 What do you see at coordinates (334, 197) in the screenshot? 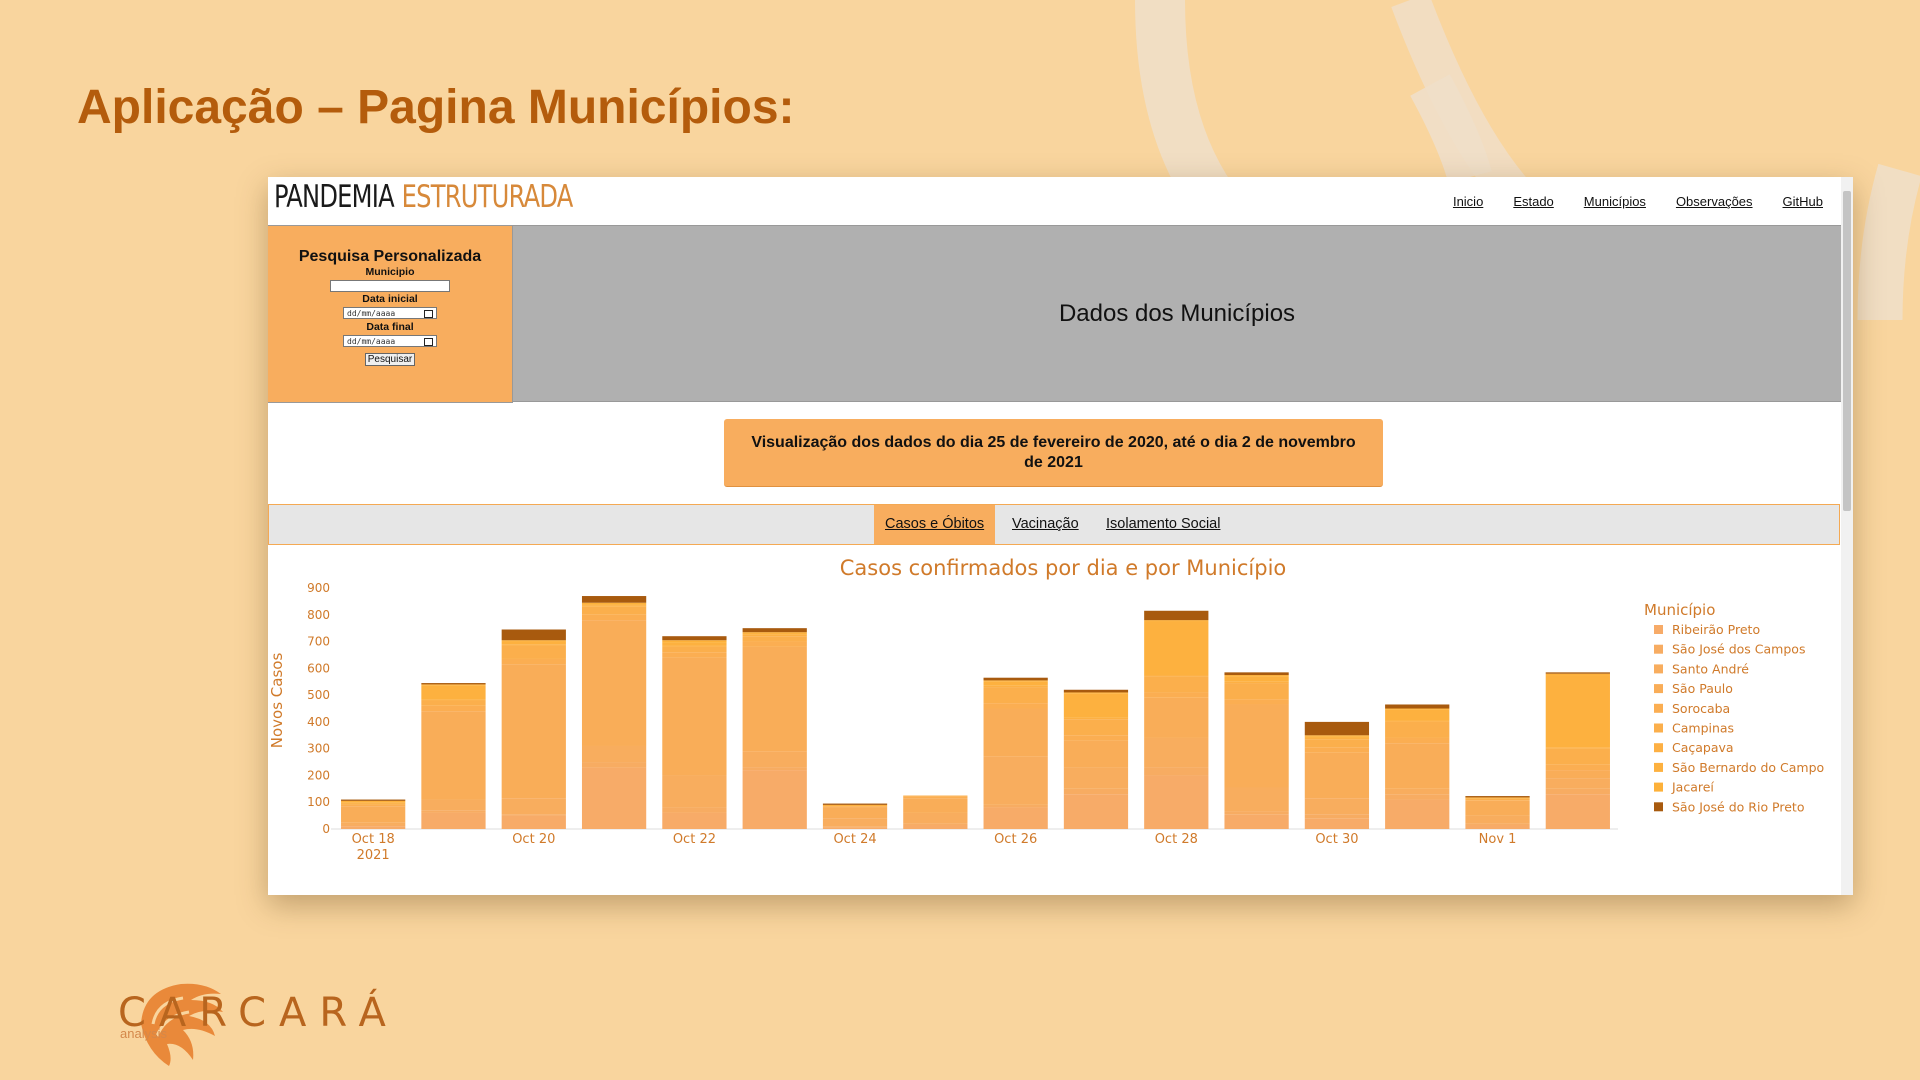
I see `brand-dark: PANDEMIA` at bounding box center [334, 197].